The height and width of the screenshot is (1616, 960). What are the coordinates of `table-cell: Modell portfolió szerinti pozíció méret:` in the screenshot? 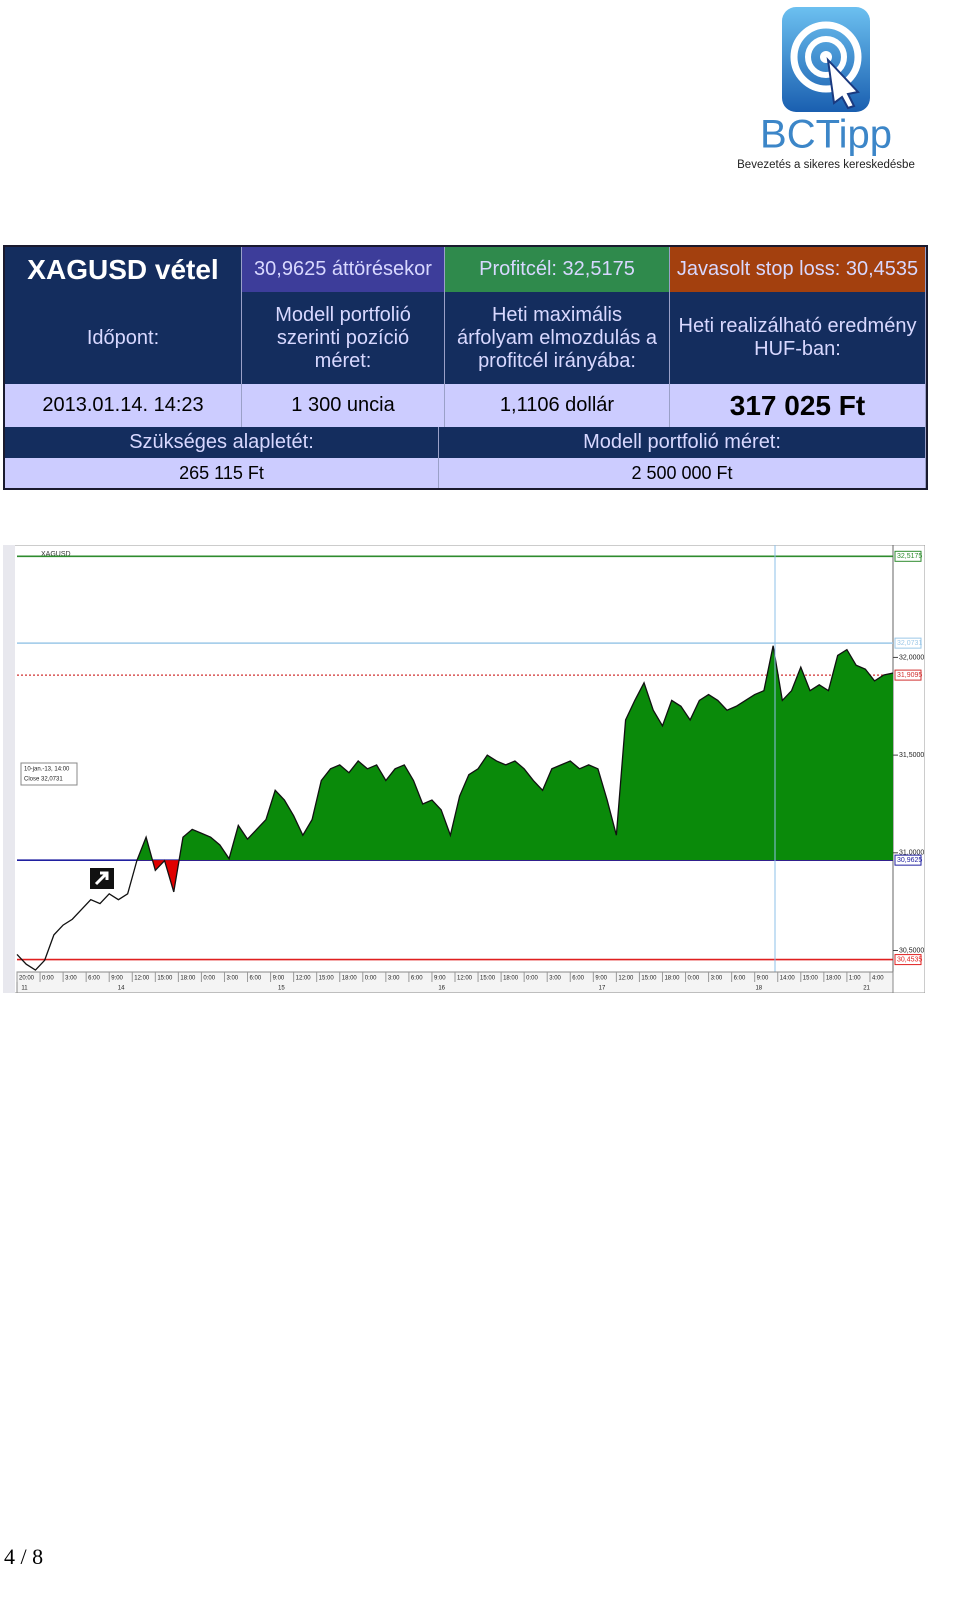 It's located at (343, 338).